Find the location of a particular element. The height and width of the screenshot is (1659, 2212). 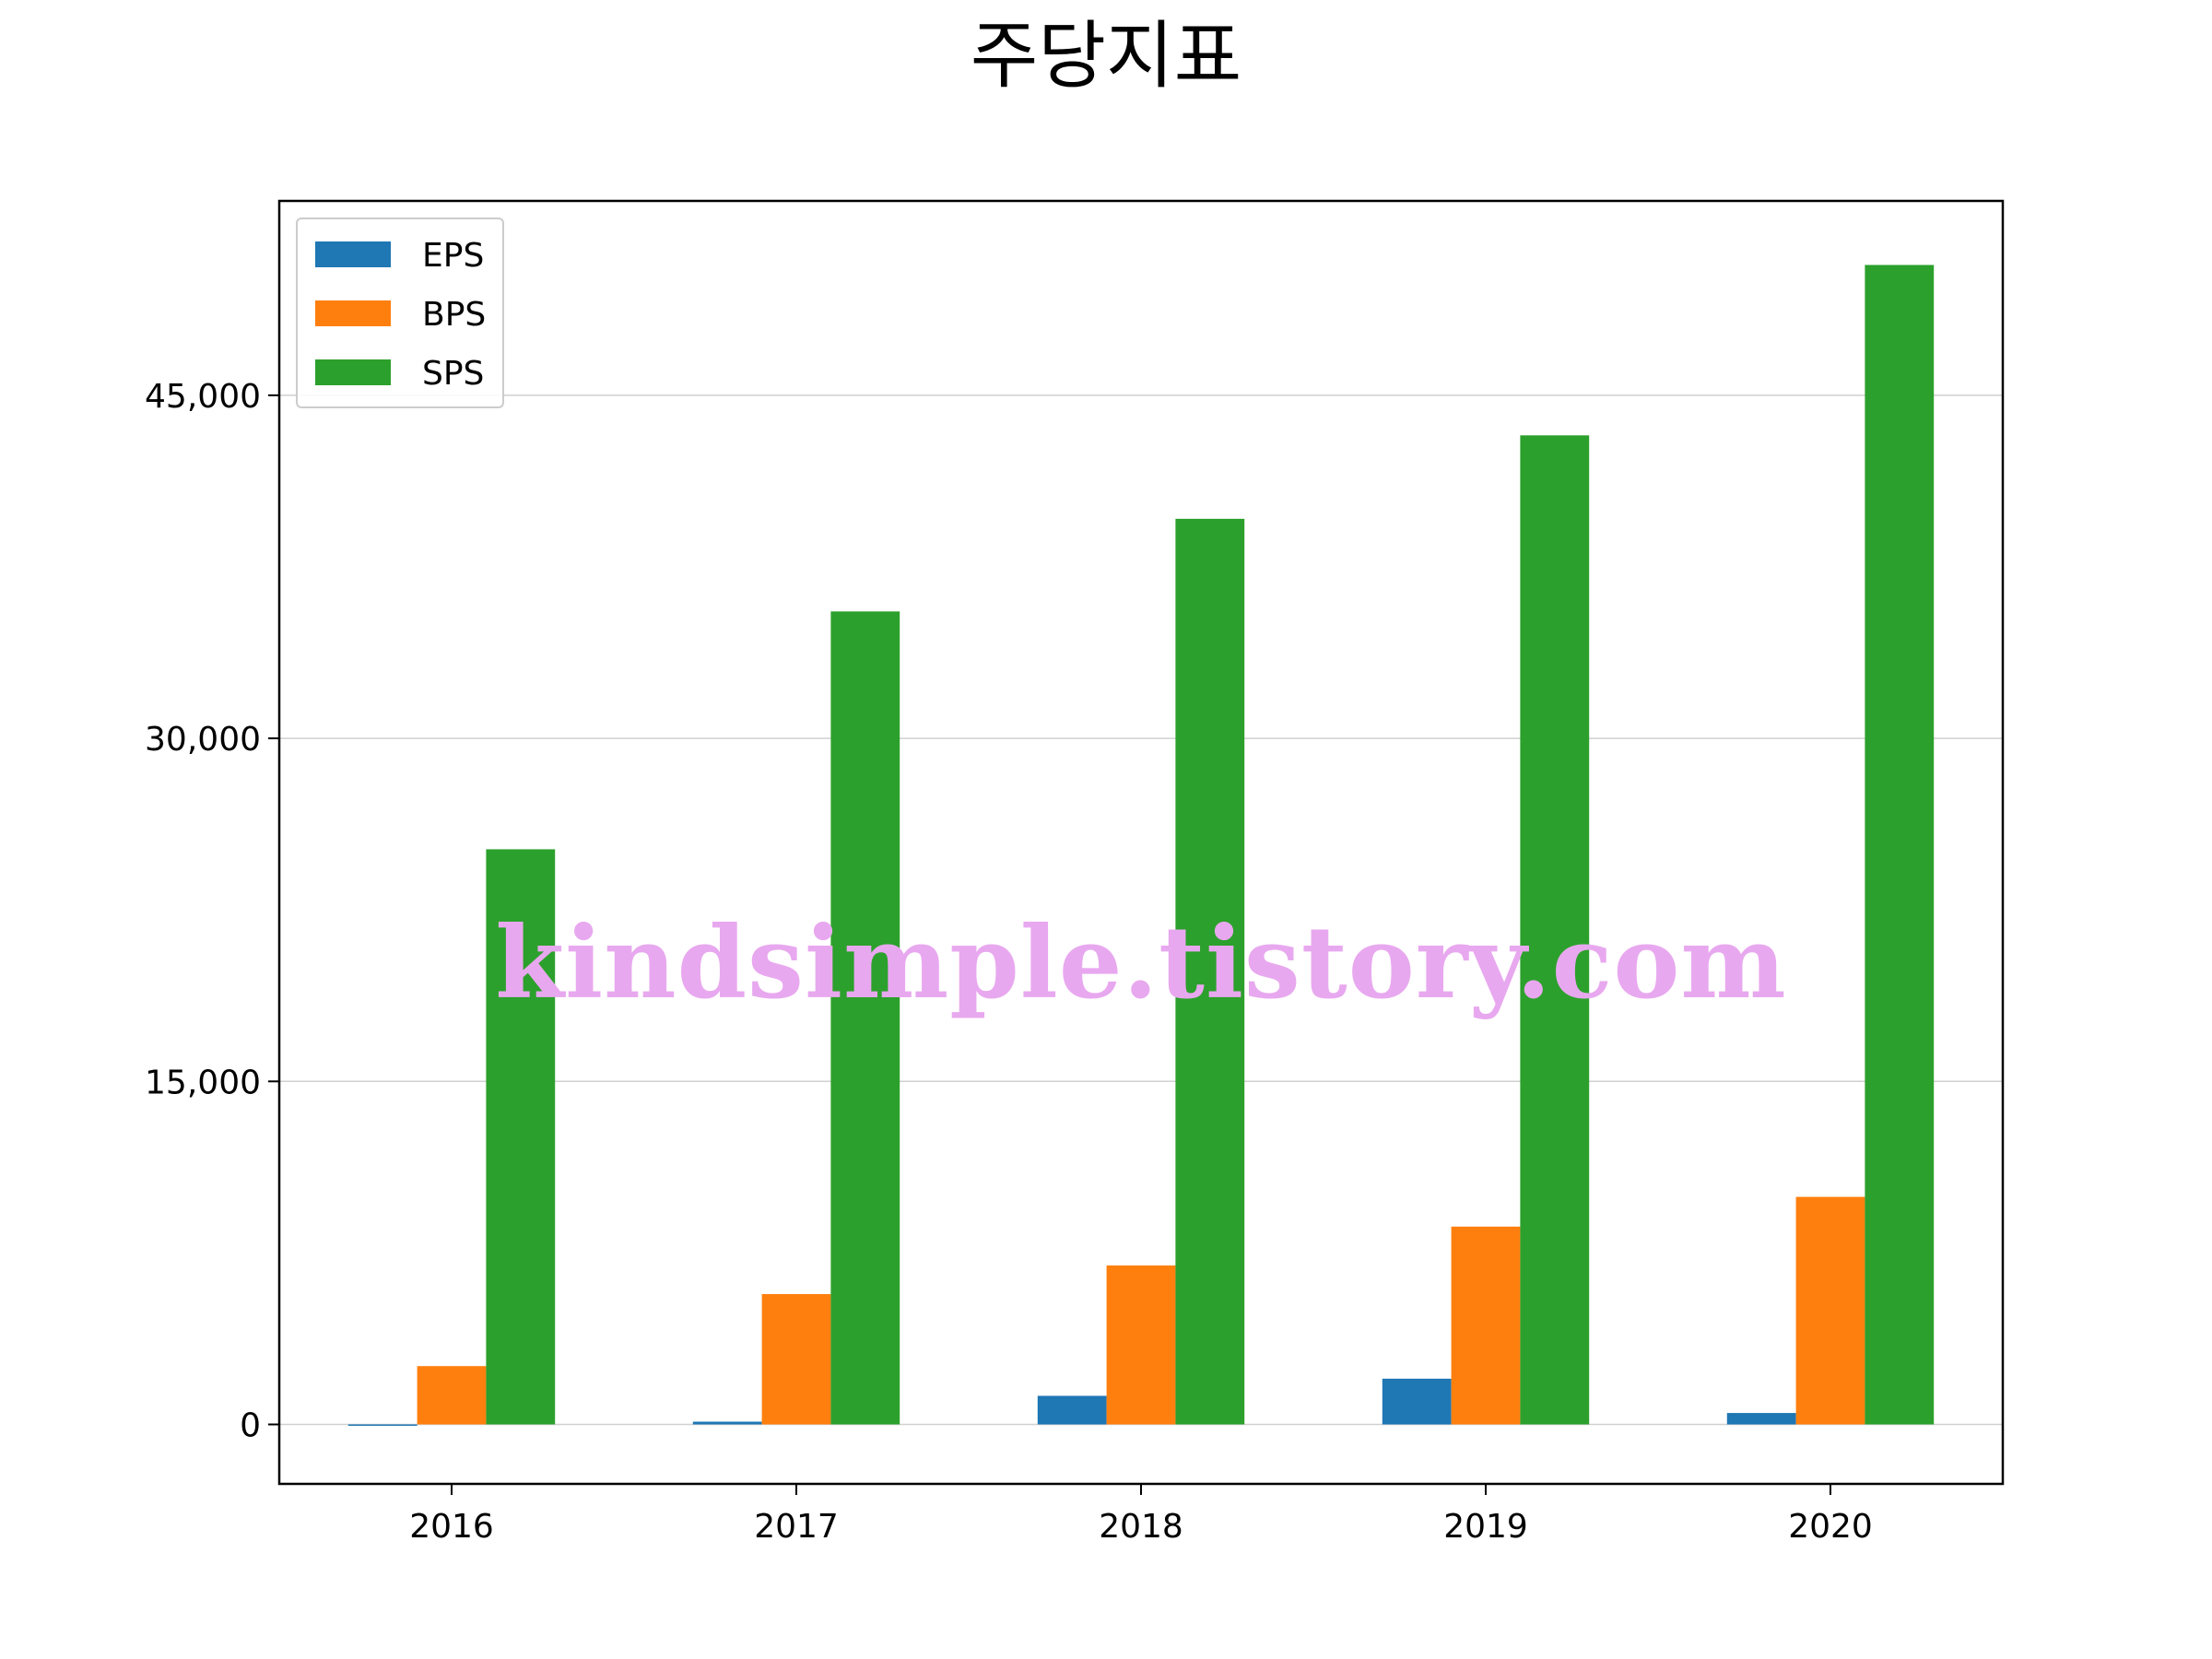

bar-eps-2020 is located at coordinates (1761, 1419).